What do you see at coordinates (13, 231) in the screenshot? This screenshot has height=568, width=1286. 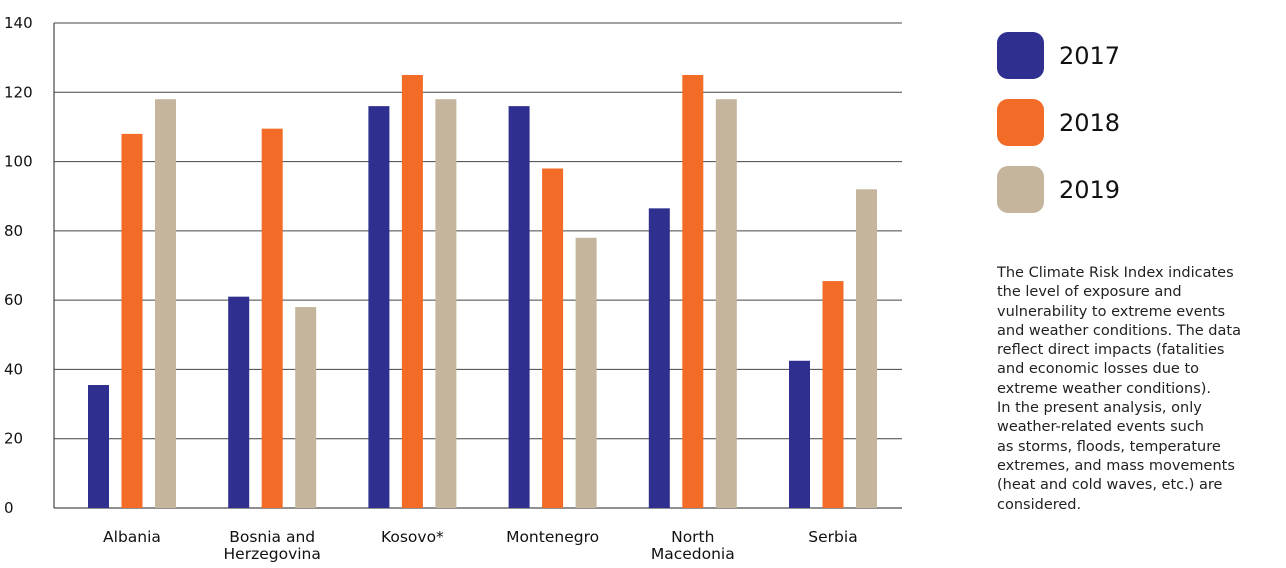 I see `y-tick-label: 80` at bounding box center [13, 231].